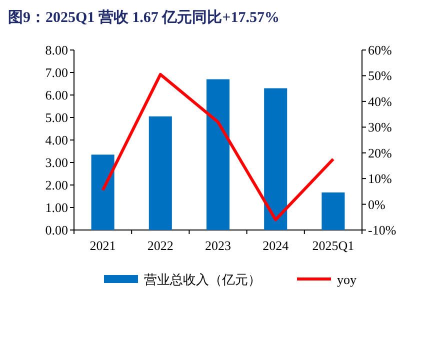  Describe the element at coordinates (276, 245) in the screenshot. I see `x-tick-label: 2024` at that location.